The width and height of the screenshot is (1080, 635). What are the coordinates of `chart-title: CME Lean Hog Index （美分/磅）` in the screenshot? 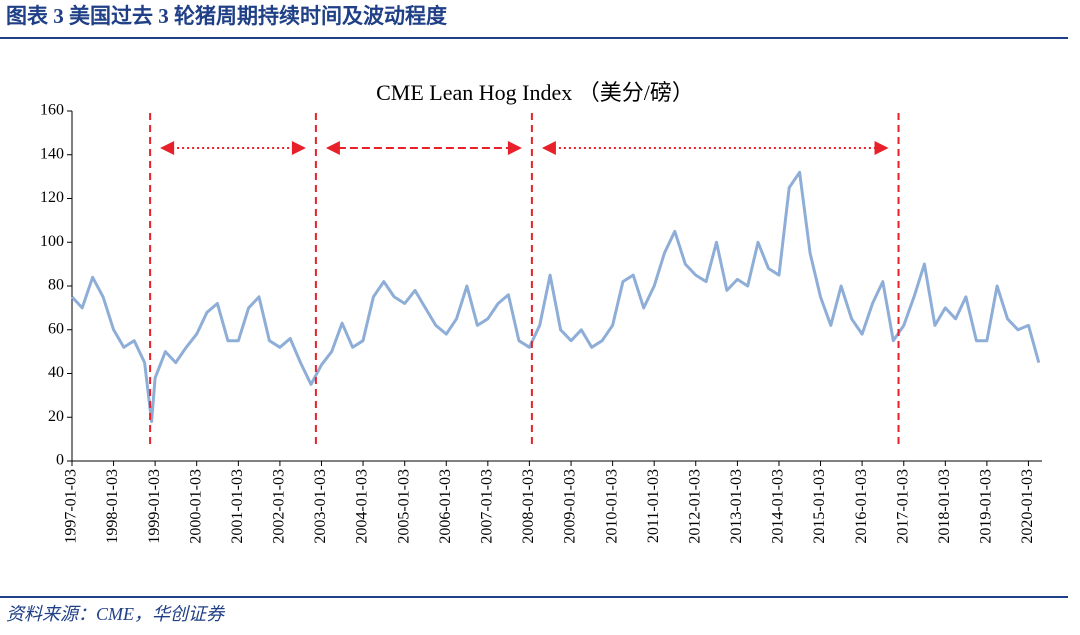 It's located at (535, 92).